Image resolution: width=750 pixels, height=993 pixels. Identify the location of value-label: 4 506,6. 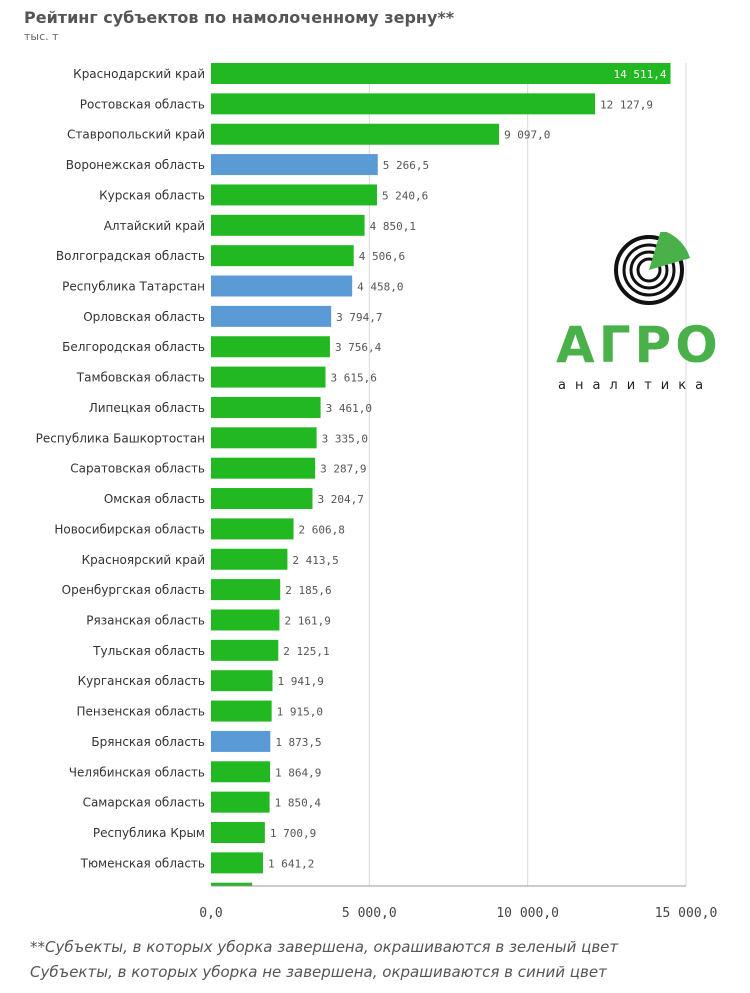
(382, 256).